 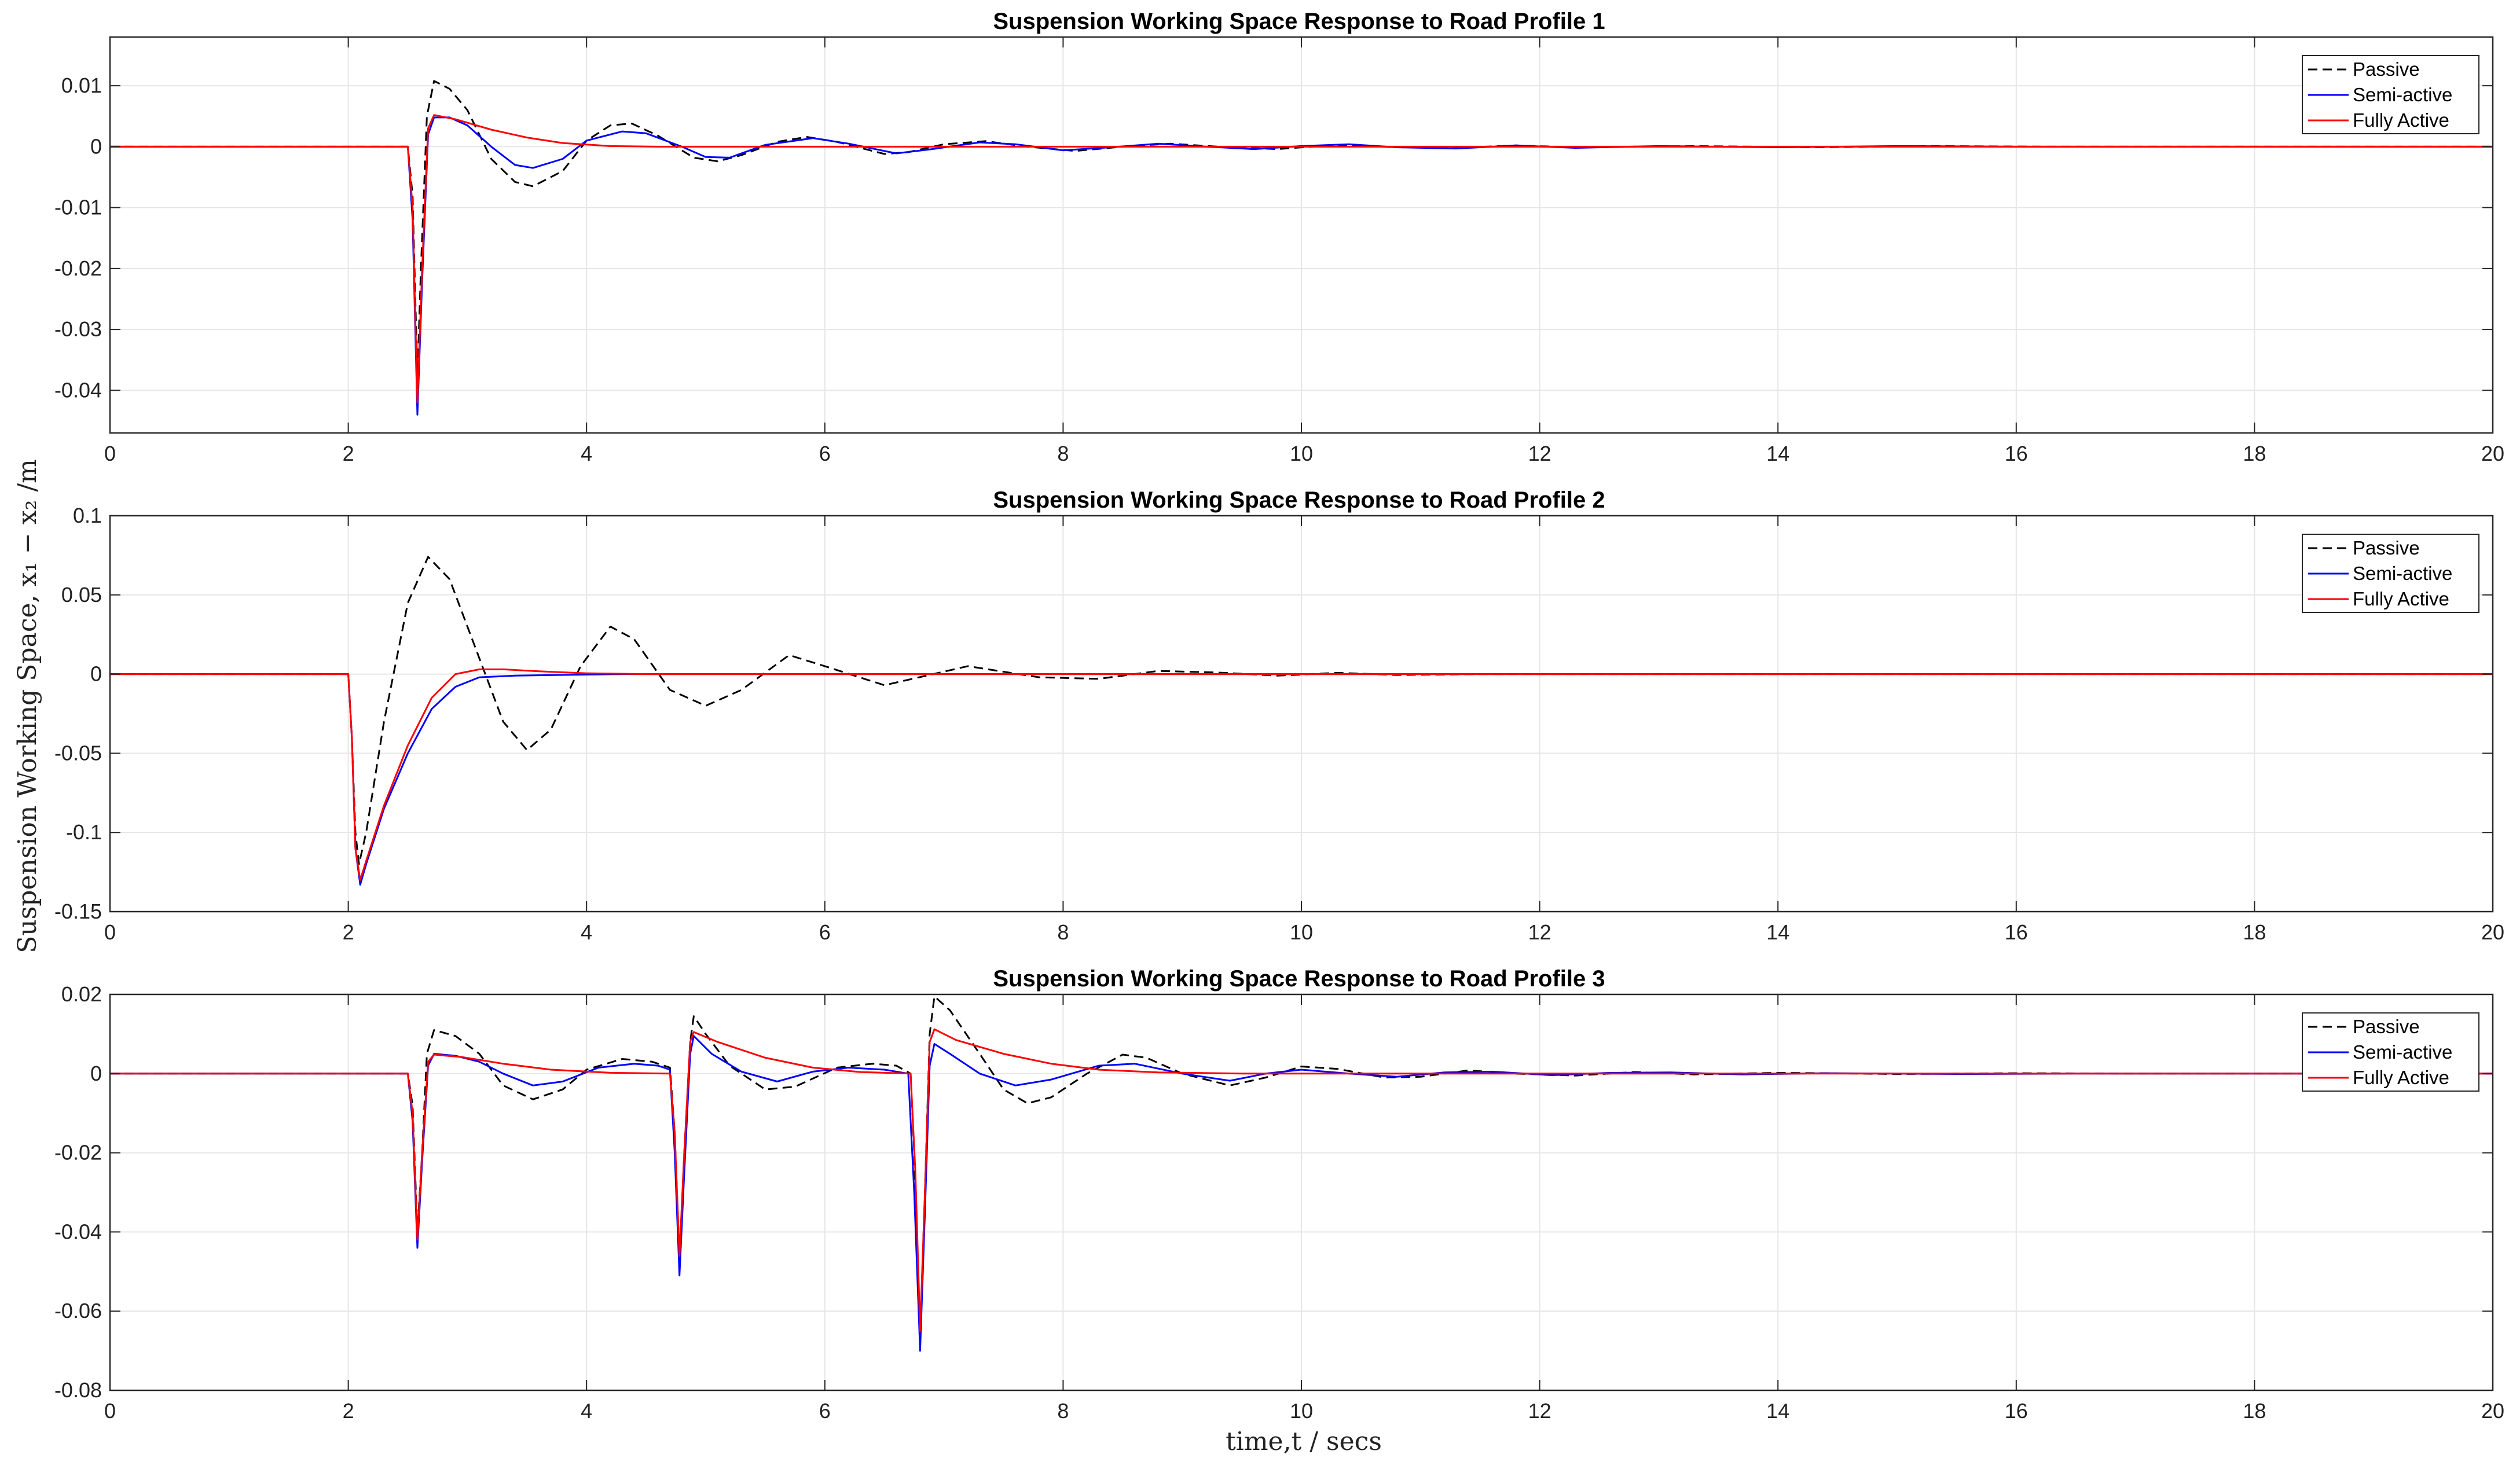 What do you see at coordinates (2254, 454) in the screenshot?
I see `subplot-1-x-tick-label: 18` at bounding box center [2254, 454].